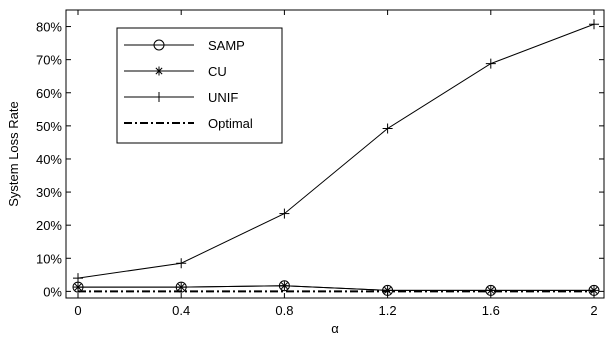  What do you see at coordinates (593, 310) in the screenshot?
I see `x-tick-label: 2` at bounding box center [593, 310].